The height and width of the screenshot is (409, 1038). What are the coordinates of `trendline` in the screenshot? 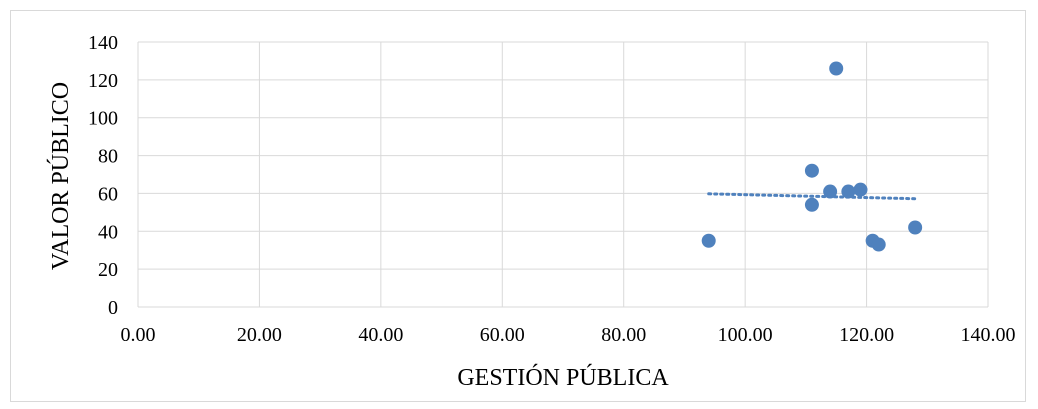 It's located at (812, 196).